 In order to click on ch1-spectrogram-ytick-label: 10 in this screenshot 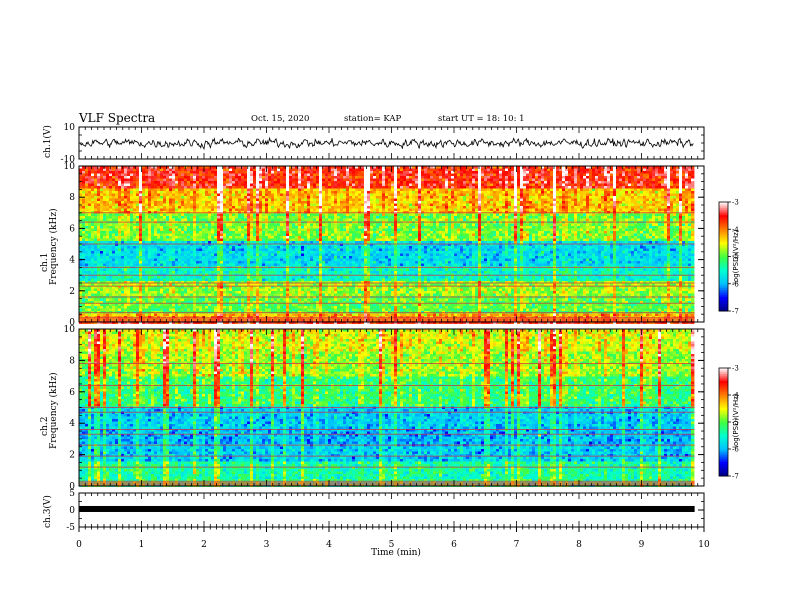, I will do `click(70, 167)`.